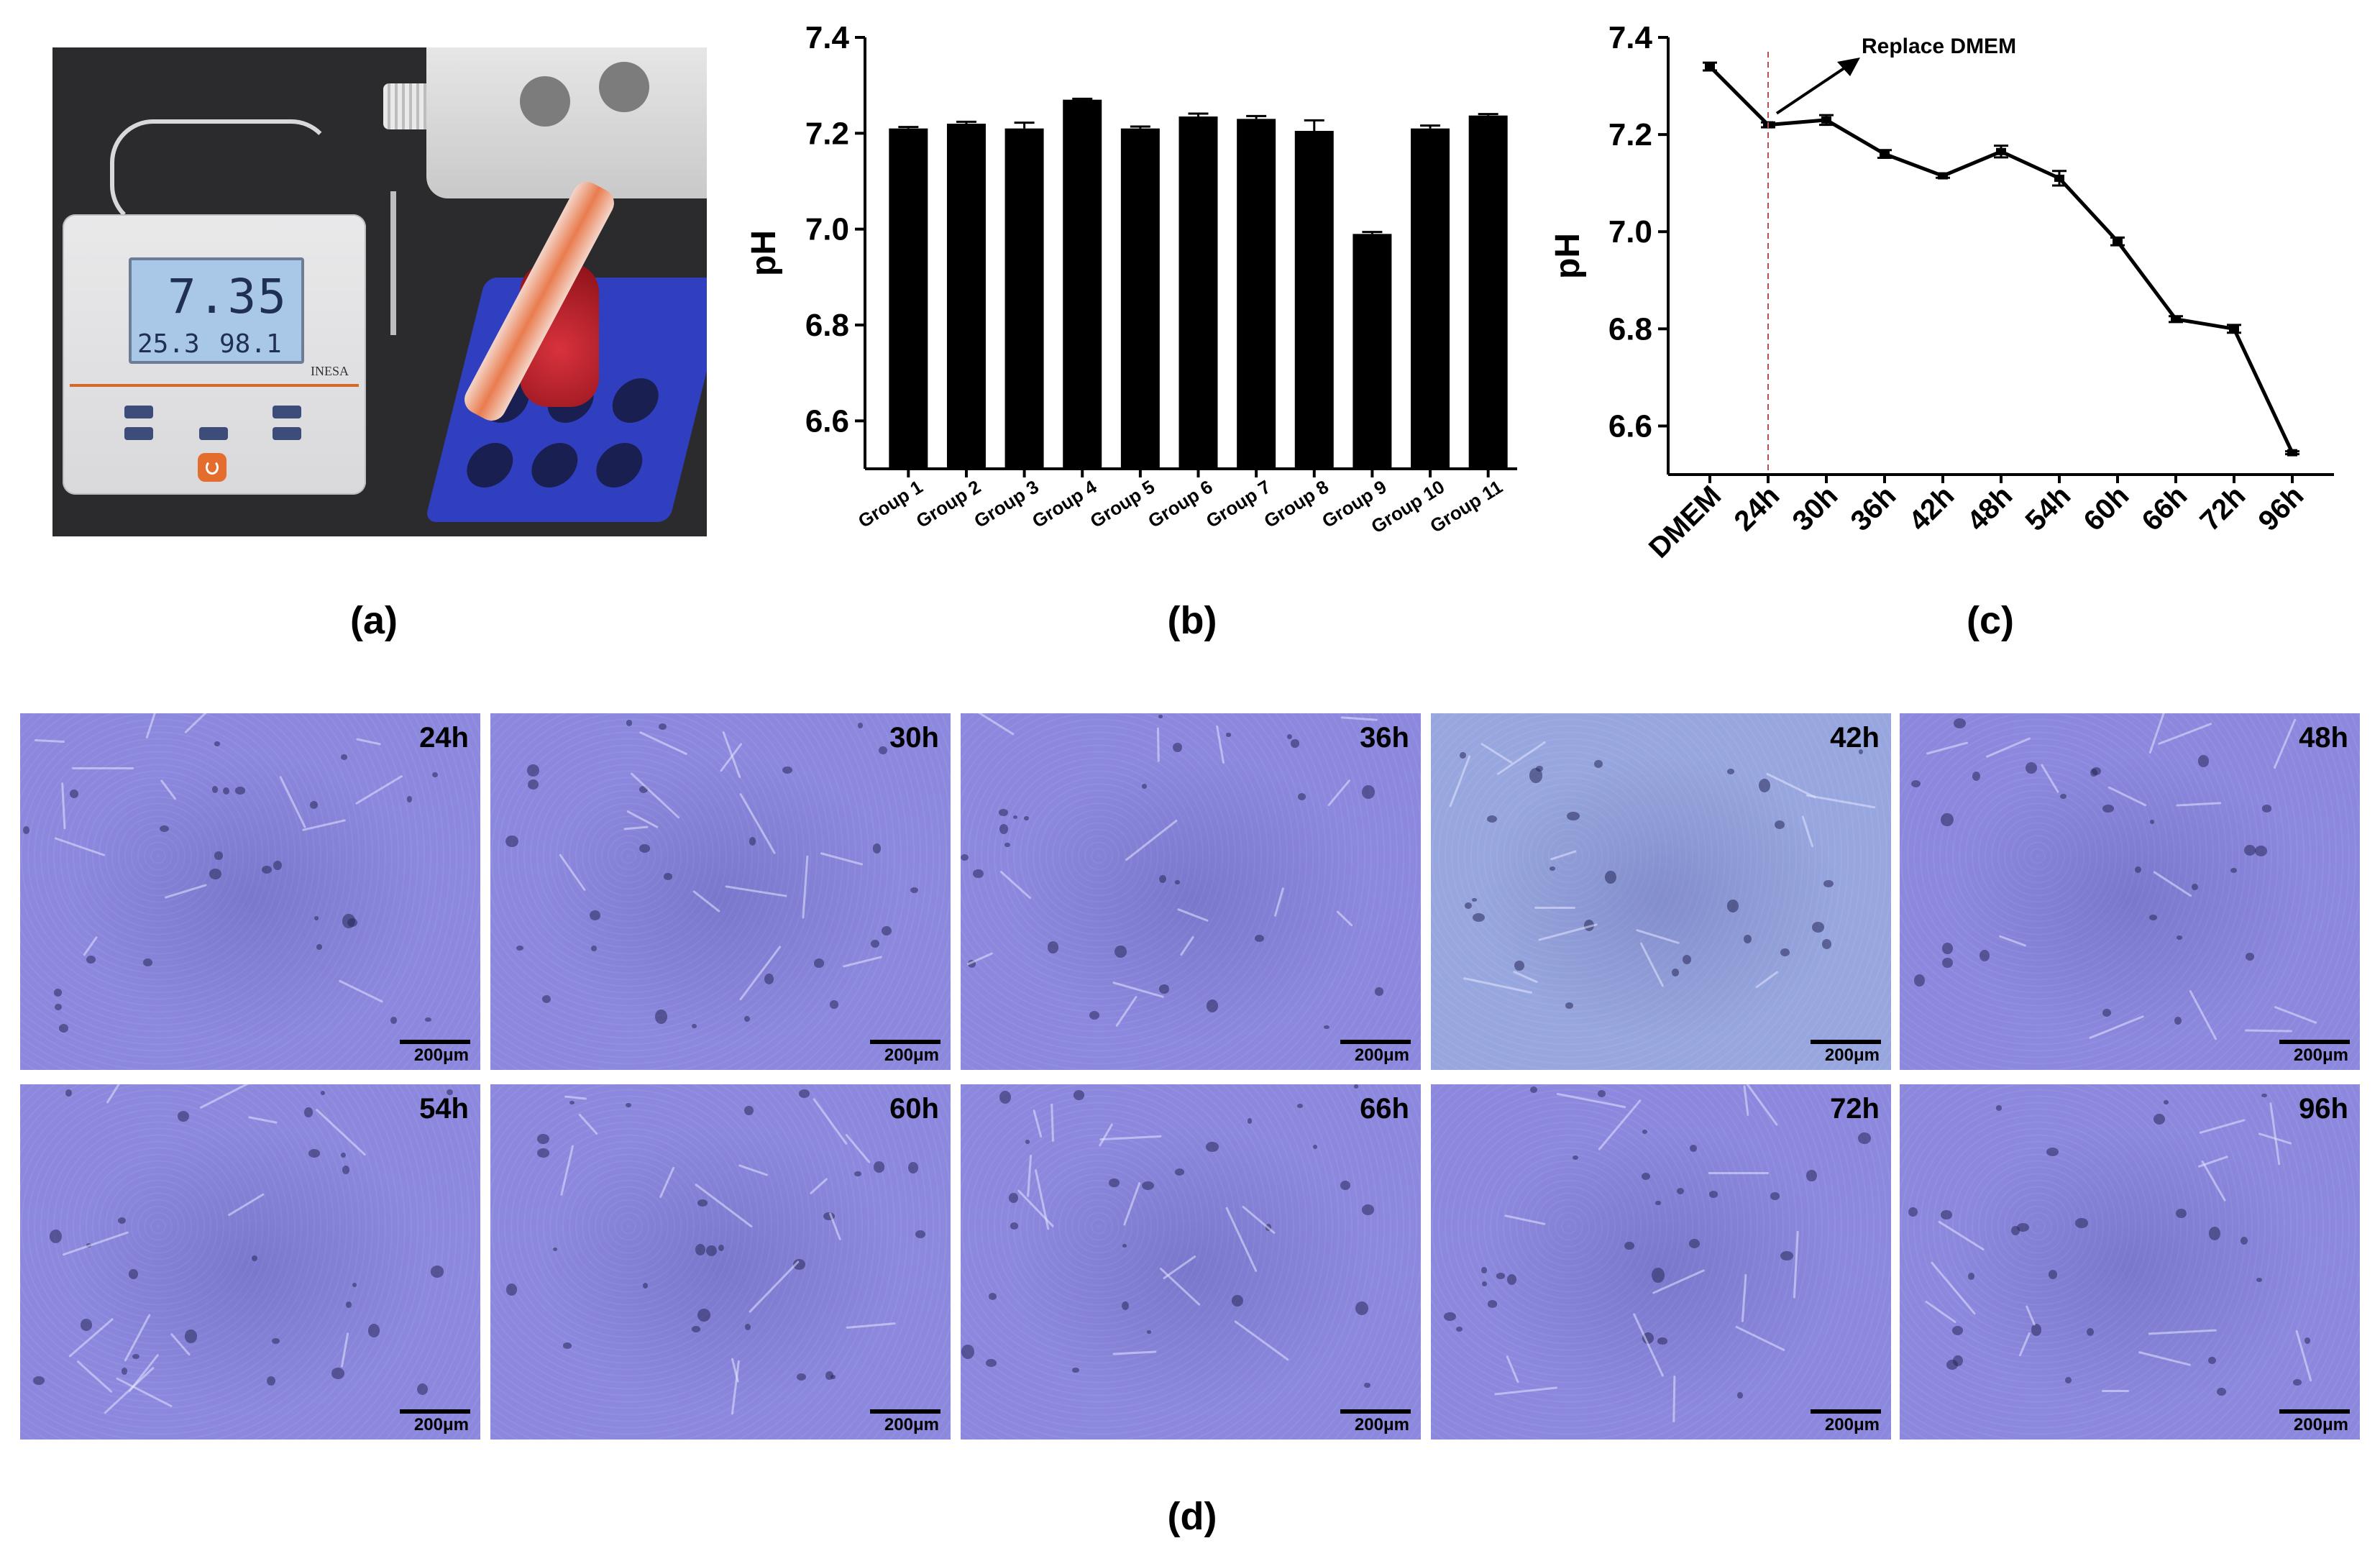 The height and width of the screenshot is (1556, 2380). I want to click on y-tick-label: 7.4, so click(827, 37).